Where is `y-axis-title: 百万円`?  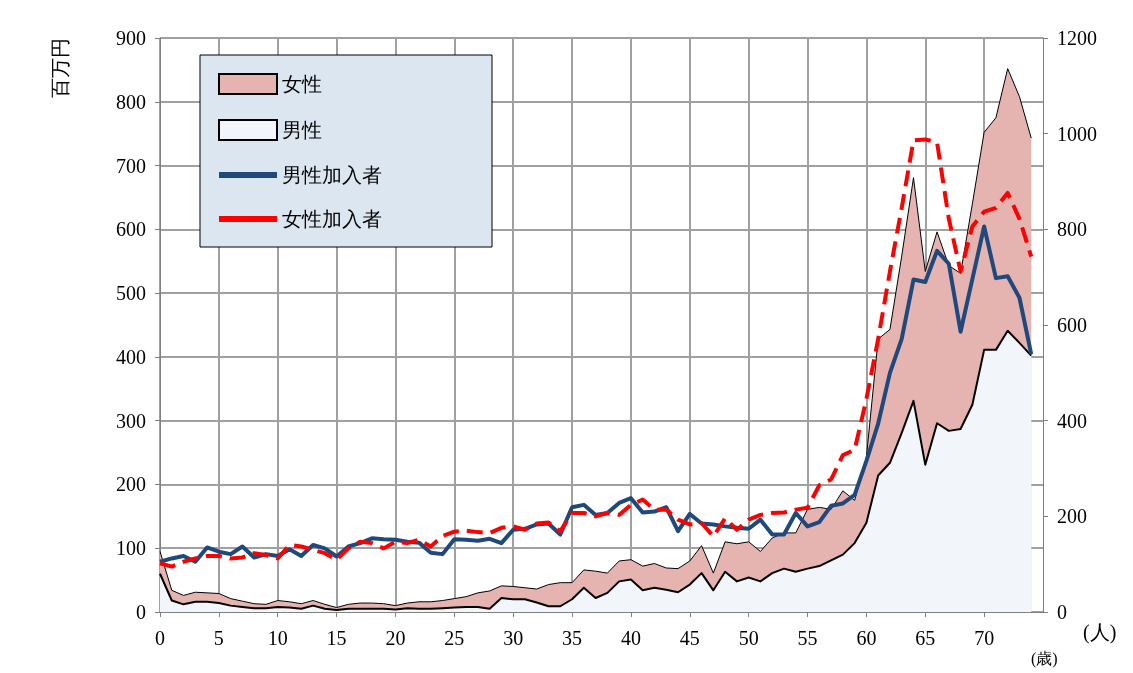
y-axis-title: 百万円 is located at coordinates (60, 68).